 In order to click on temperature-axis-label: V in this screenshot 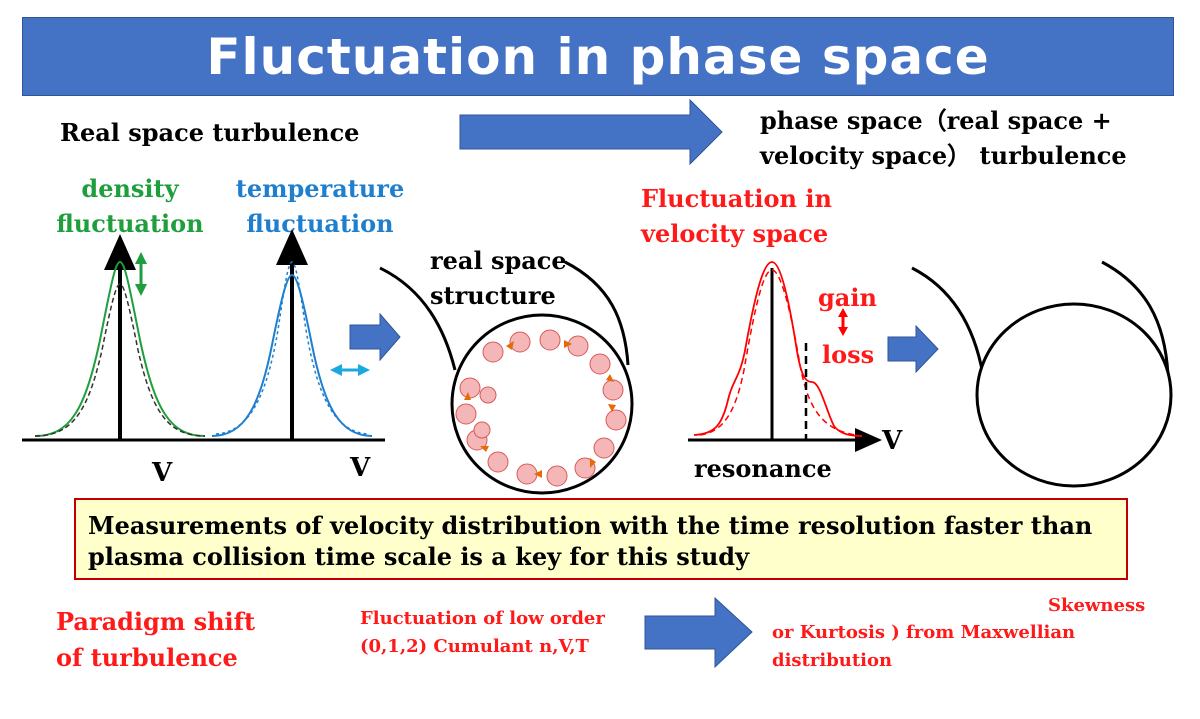, I will do `click(360, 468)`.